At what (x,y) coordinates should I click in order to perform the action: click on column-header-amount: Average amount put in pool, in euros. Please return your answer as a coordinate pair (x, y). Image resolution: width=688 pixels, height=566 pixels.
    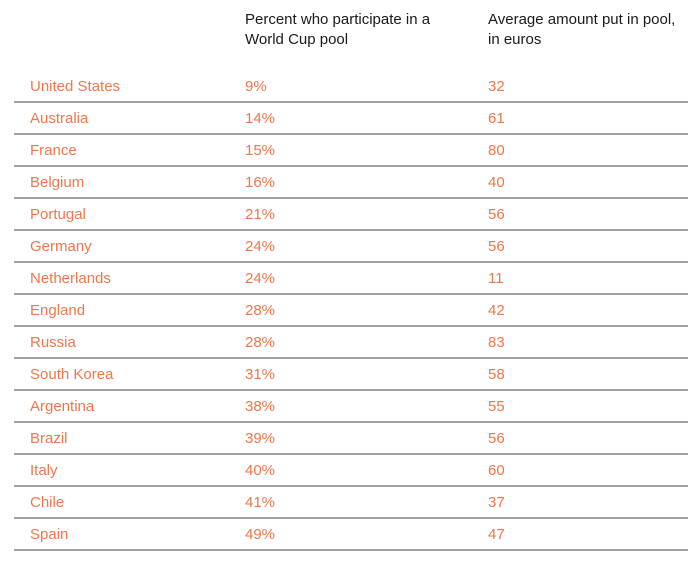
    Looking at the image, I should click on (582, 29).